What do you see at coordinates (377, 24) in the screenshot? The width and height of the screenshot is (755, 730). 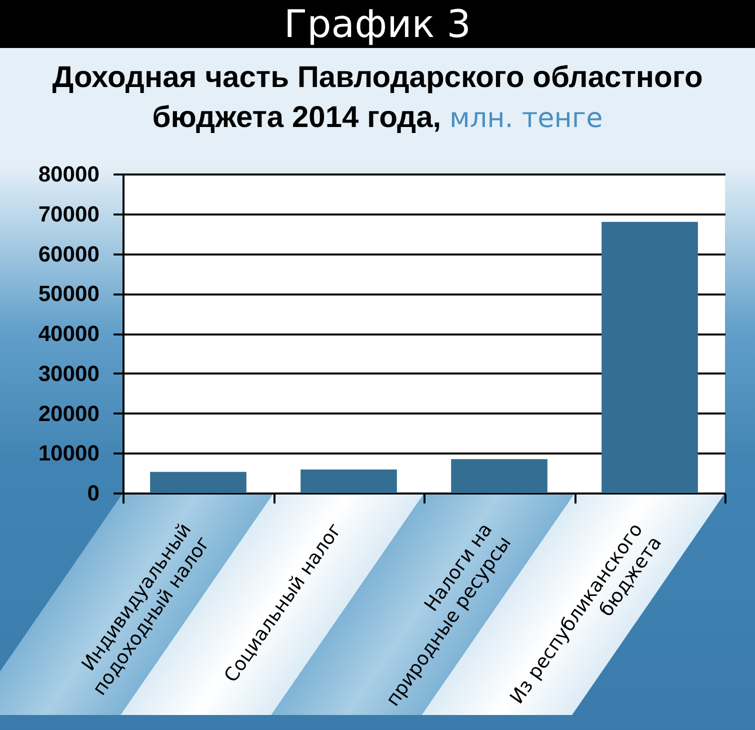 I see `chart-title: График 3` at bounding box center [377, 24].